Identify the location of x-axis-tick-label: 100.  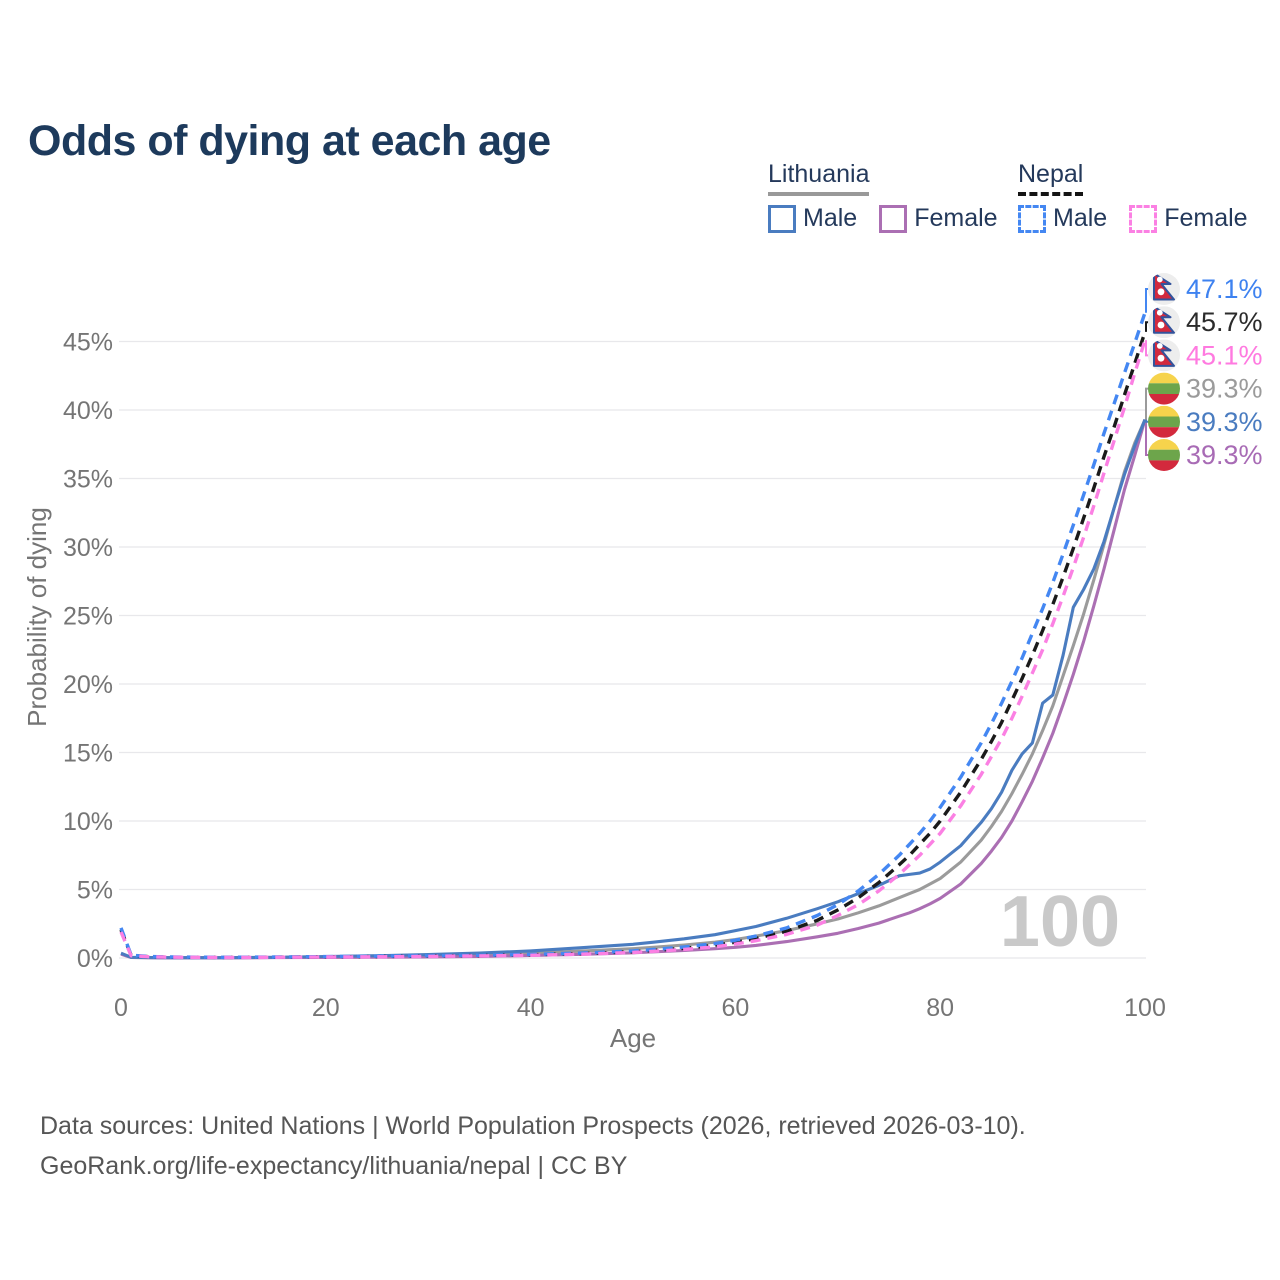
(1145, 1008).